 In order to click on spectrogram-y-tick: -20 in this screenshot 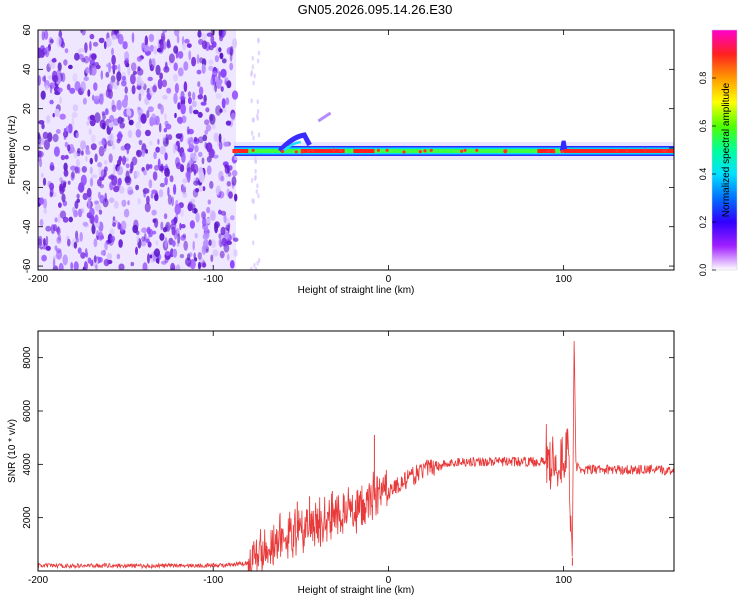, I will do `click(348, 187)`.